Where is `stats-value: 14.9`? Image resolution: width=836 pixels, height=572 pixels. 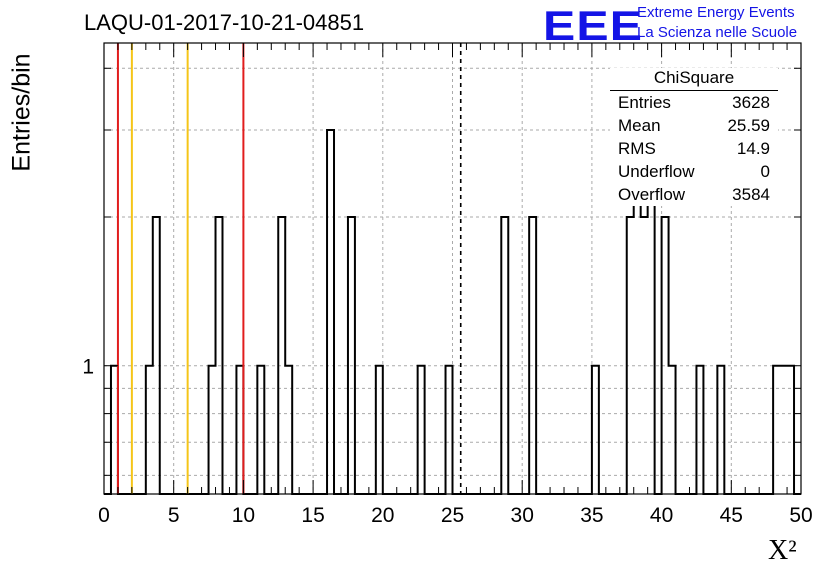 stats-value: 14.9 is located at coordinates (753, 148).